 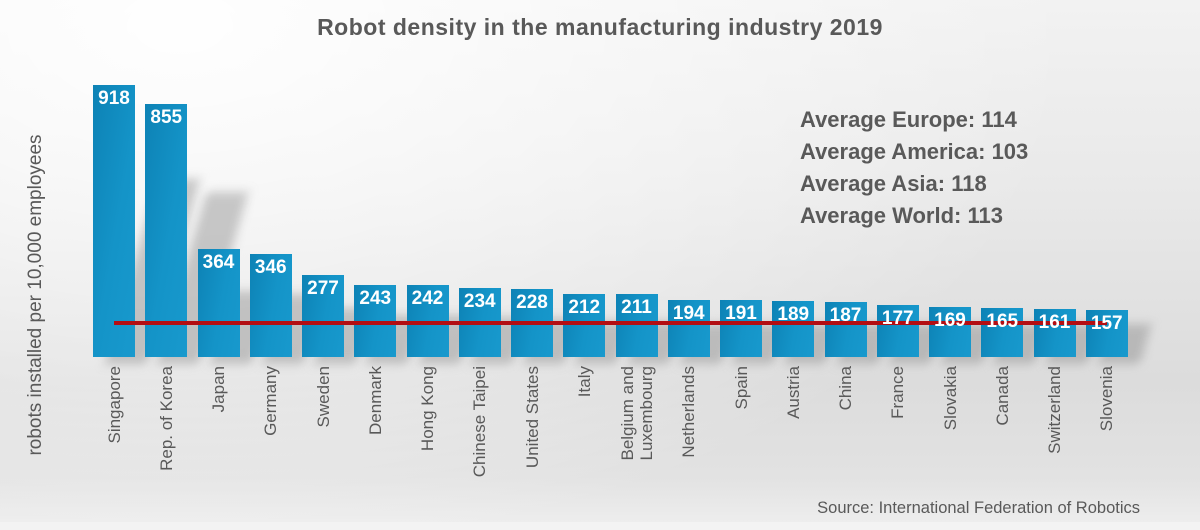 I want to click on bar-value-label: 177, so click(x=897, y=318).